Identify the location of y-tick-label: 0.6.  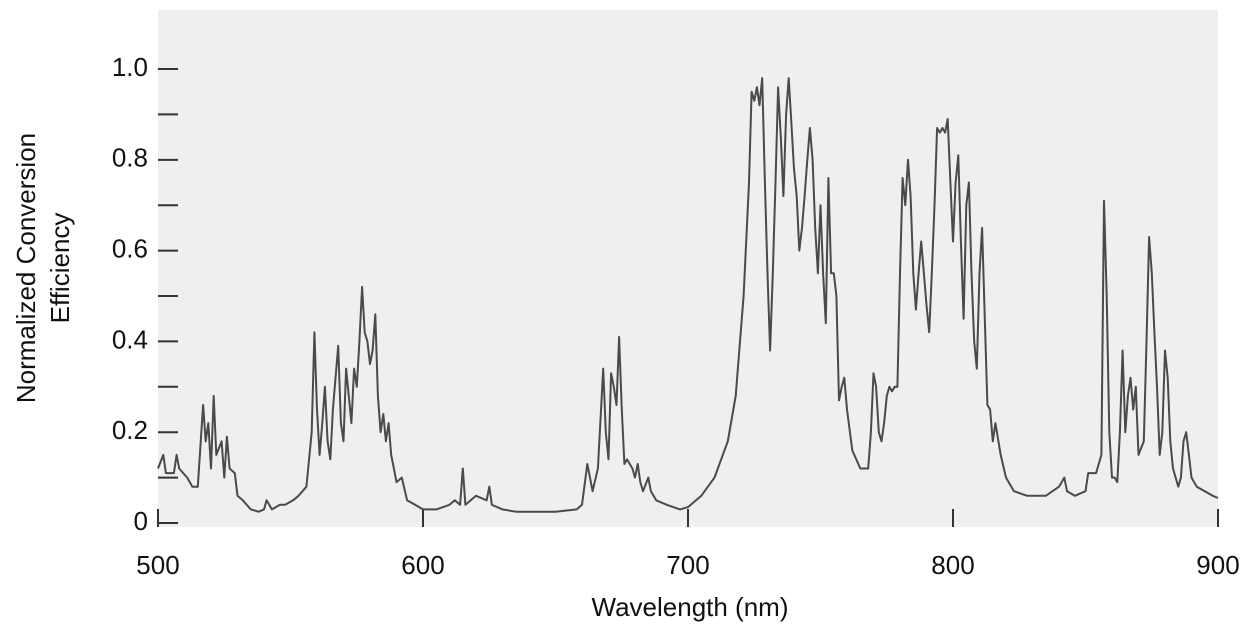
(130, 248).